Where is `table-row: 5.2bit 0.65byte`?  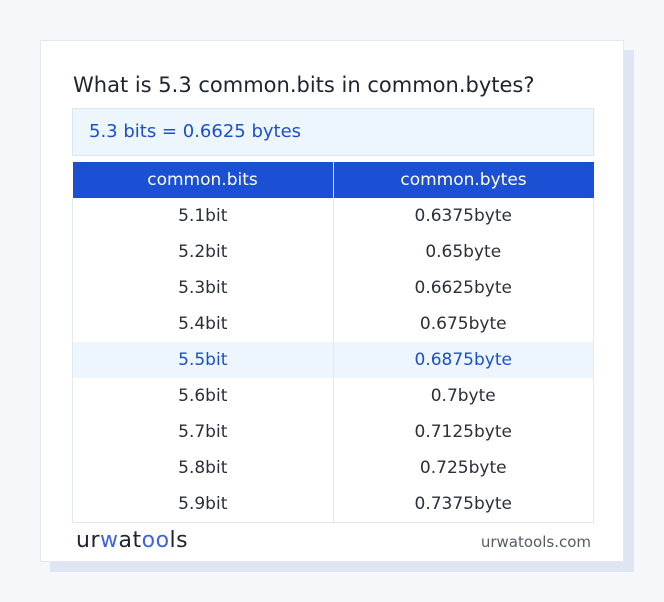
table-row: 5.2bit 0.65byte is located at coordinates (333, 252).